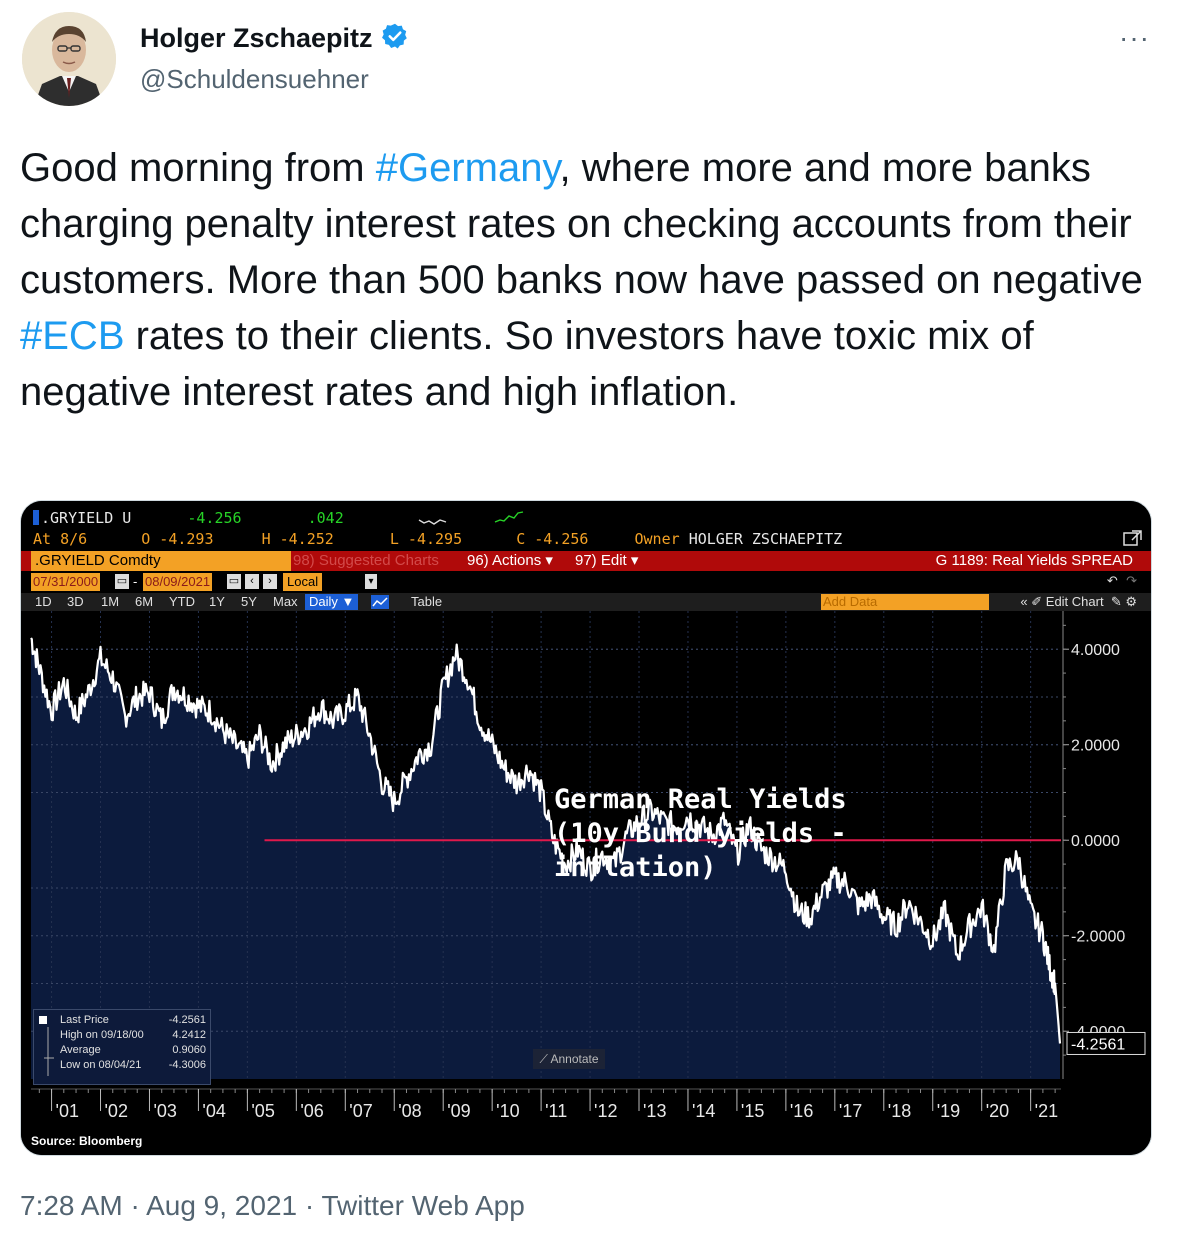 The width and height of the screenshot is (1184, 1242). What do you see at coordinates (850, 1111) in the screenshot?
I see `x-tick-label: '17` at bounding box center [850, 1111].